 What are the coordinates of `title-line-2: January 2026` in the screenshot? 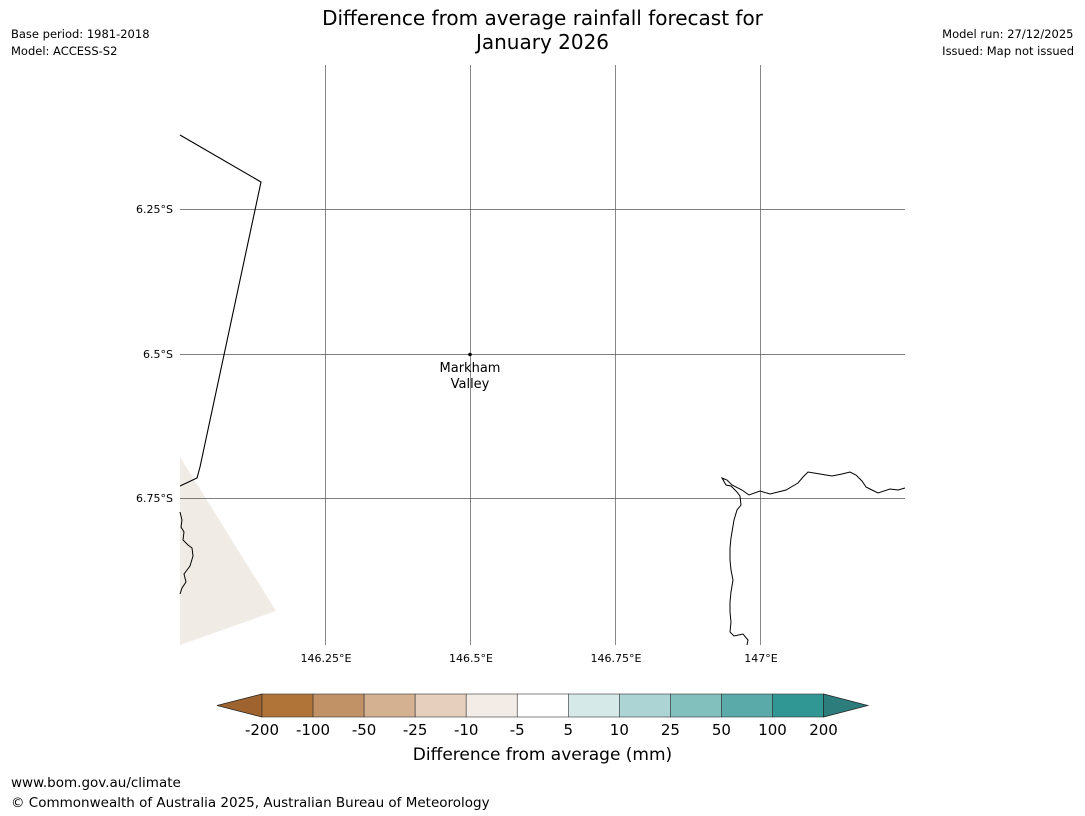 It's located at (542, 42).